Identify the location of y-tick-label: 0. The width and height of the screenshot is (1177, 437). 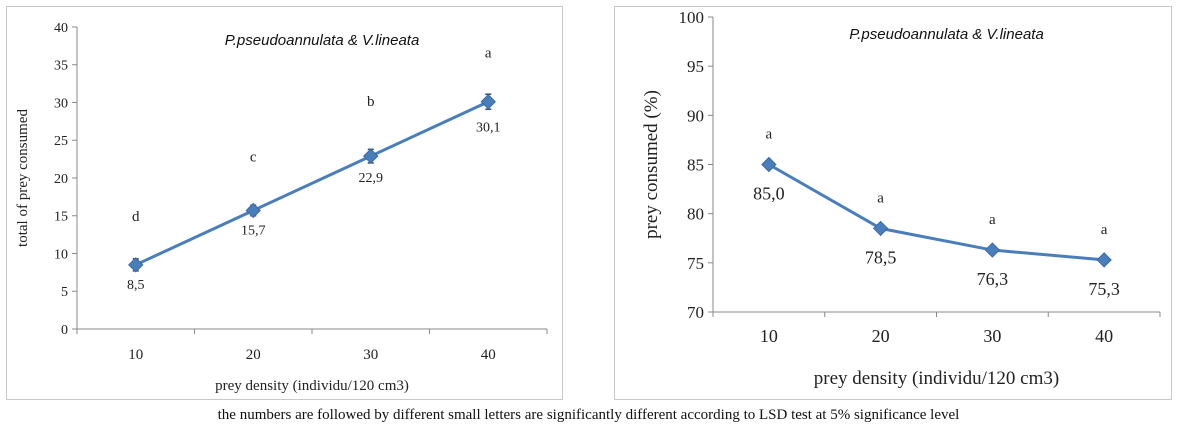
(64, 330).